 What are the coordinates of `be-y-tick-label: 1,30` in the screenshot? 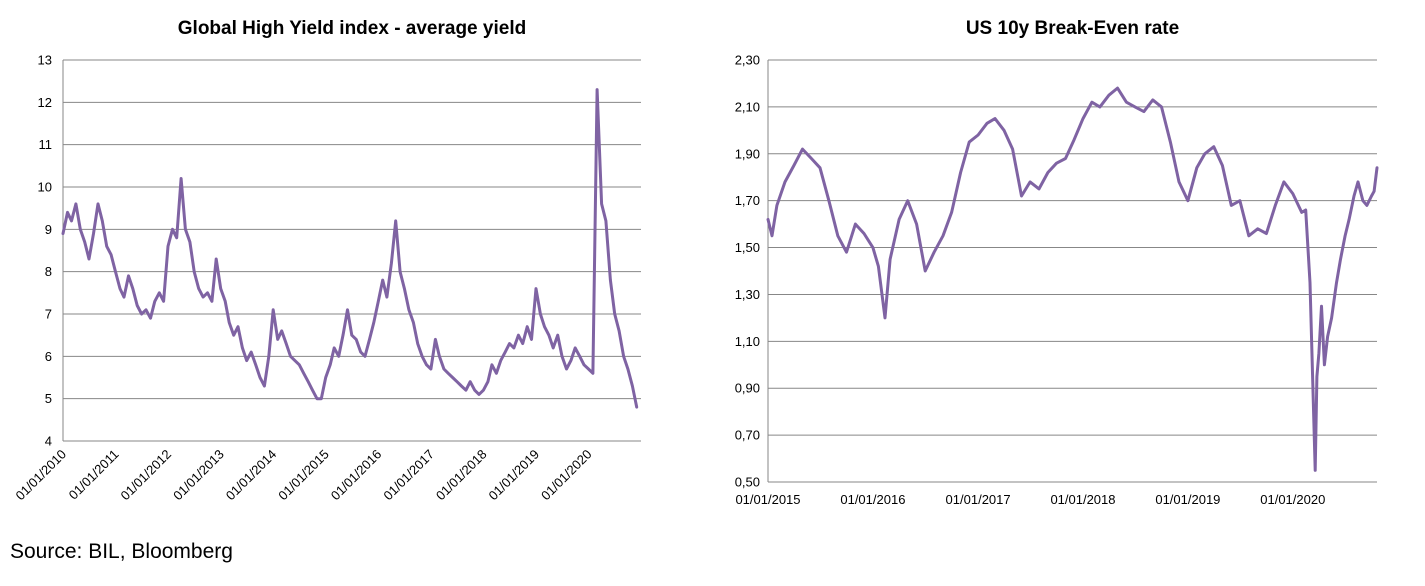 It's located at (747, 294).